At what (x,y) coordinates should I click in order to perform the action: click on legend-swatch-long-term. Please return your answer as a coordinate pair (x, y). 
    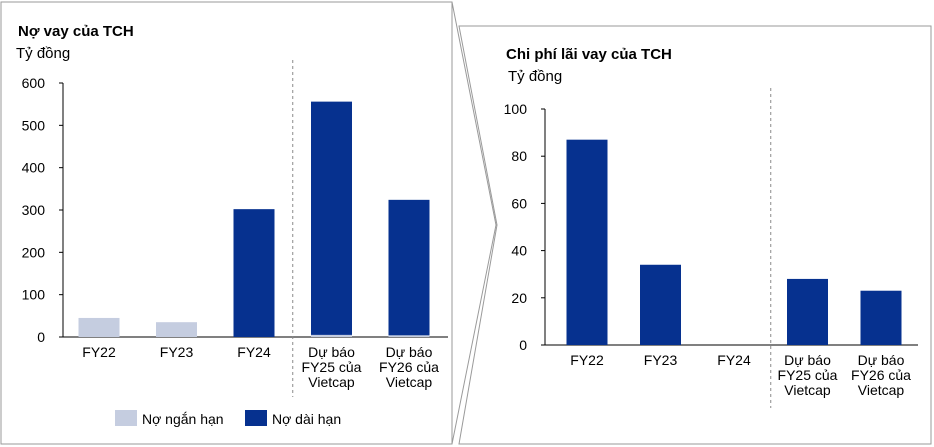
    Looking at the image, I should click on (256, 418).